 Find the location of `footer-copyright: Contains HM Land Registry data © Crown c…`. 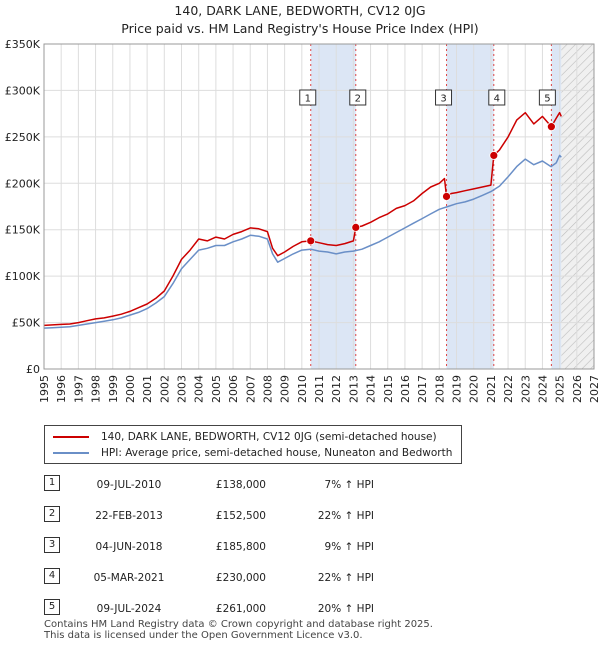

footer-copyright: Contains HM Land Registry data © Crown c… is located at coordinates (238, 624).